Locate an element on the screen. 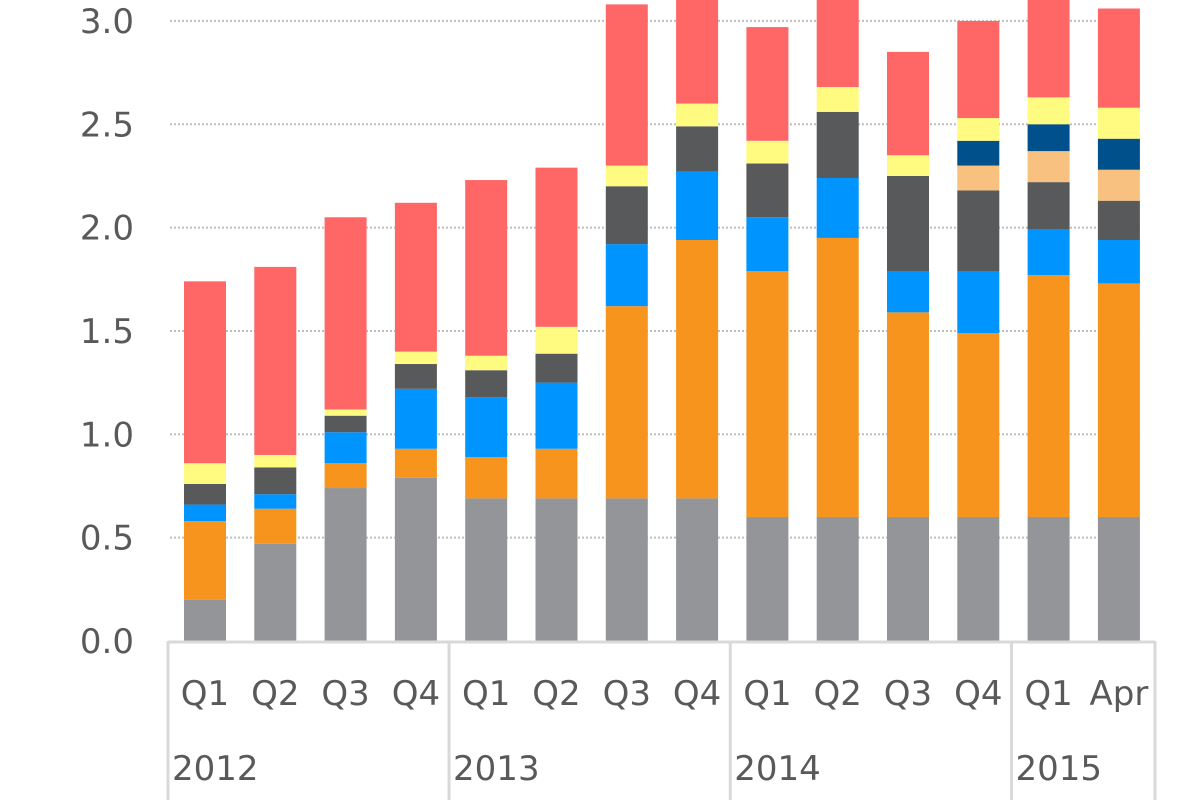 Image resolution: width=1200 pixels, height=800 pixels. y-tick-label: 0.5 is located at coordinates (107, 539).